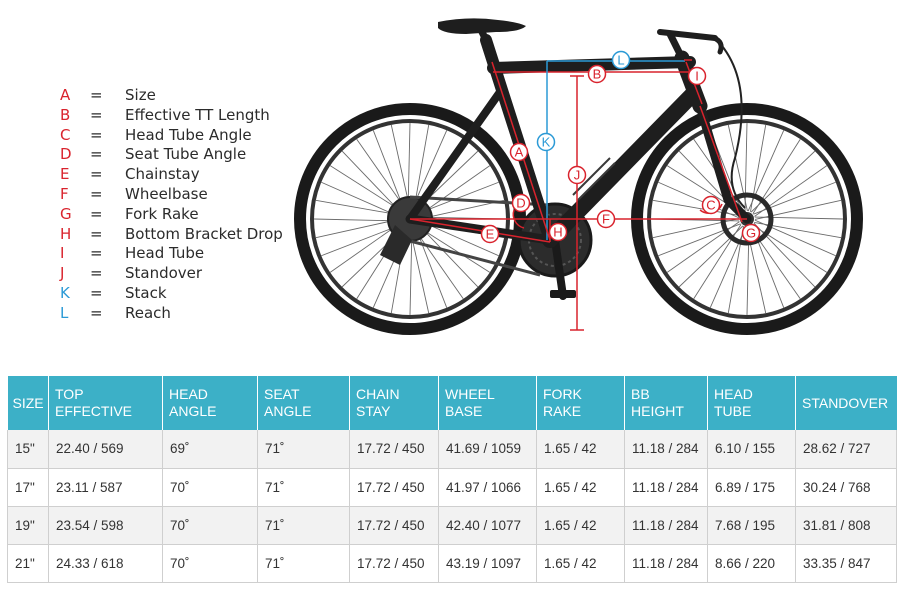 The width and height of the screenshot is (903, 605). I want to click on legend-row-h: H = Bottom Bracket Drop, so click(171, 235).